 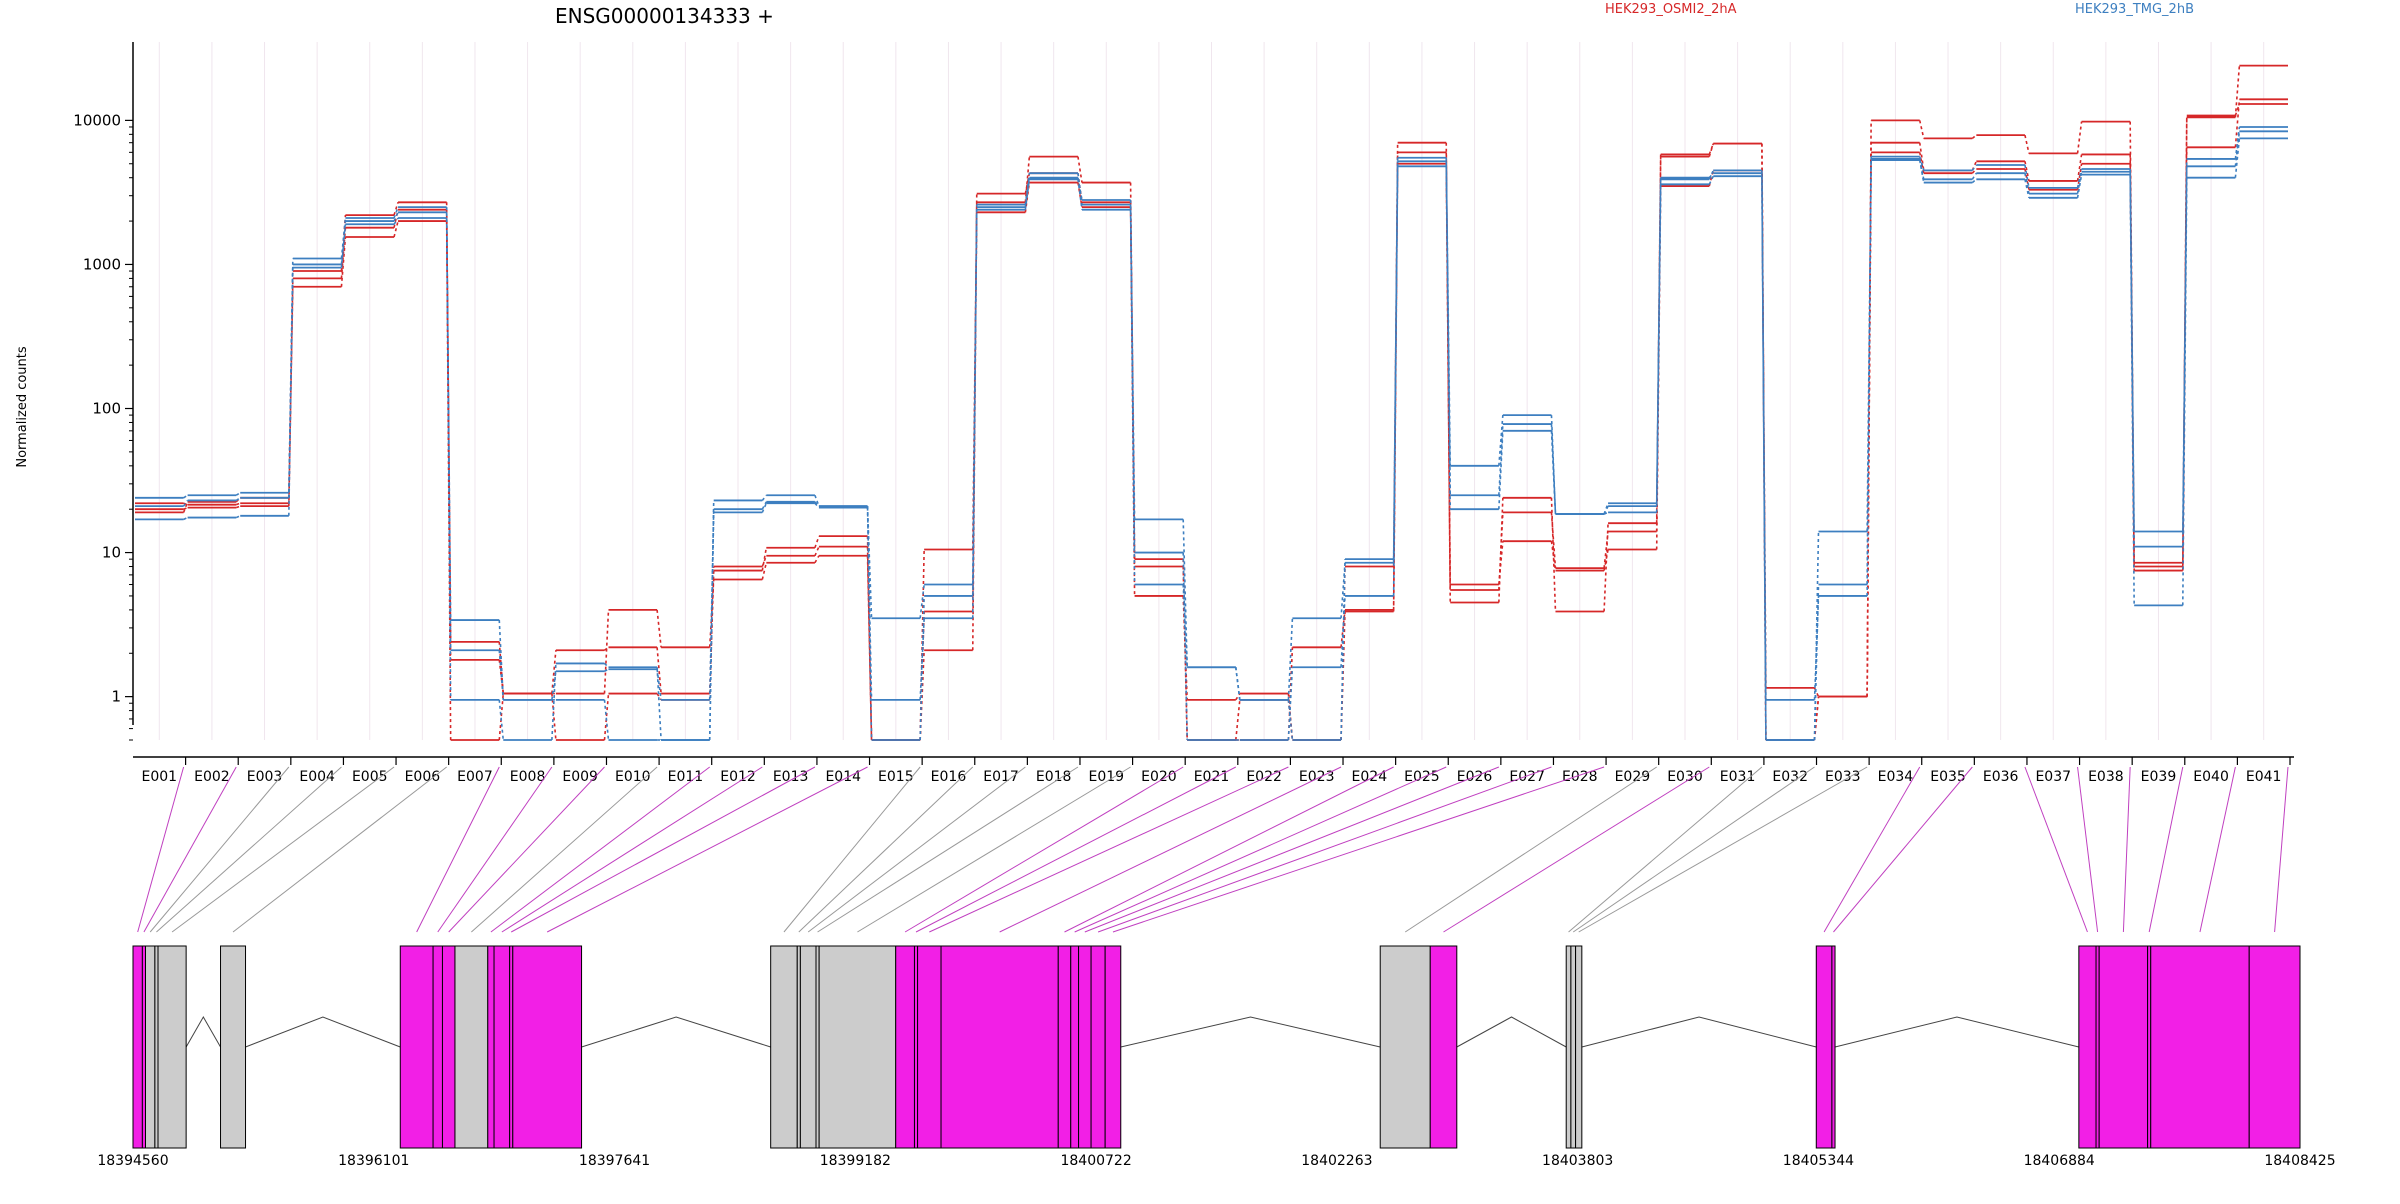 What do you see at coordinates (475, 777) in the screenshot?
I see `x-tick-label: E007` at bounding box center [475, 777].